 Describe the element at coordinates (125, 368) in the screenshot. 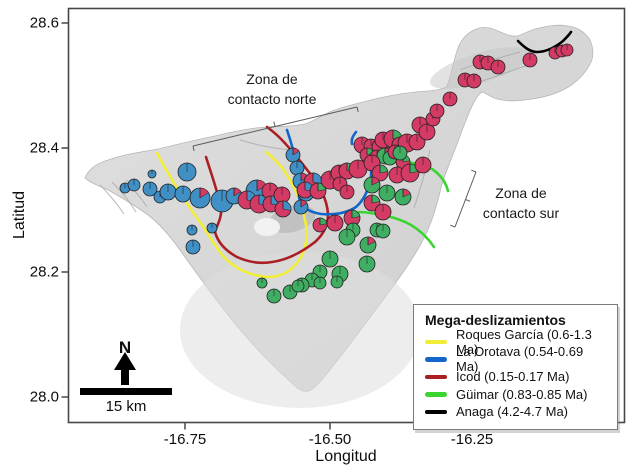

I see `north-arrow` at that location.